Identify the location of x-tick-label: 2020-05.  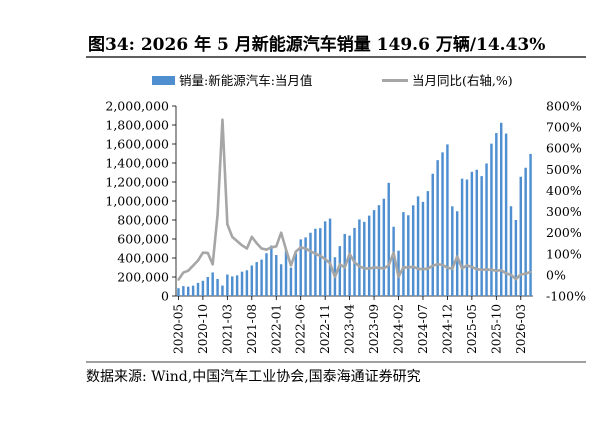
(178, 329).